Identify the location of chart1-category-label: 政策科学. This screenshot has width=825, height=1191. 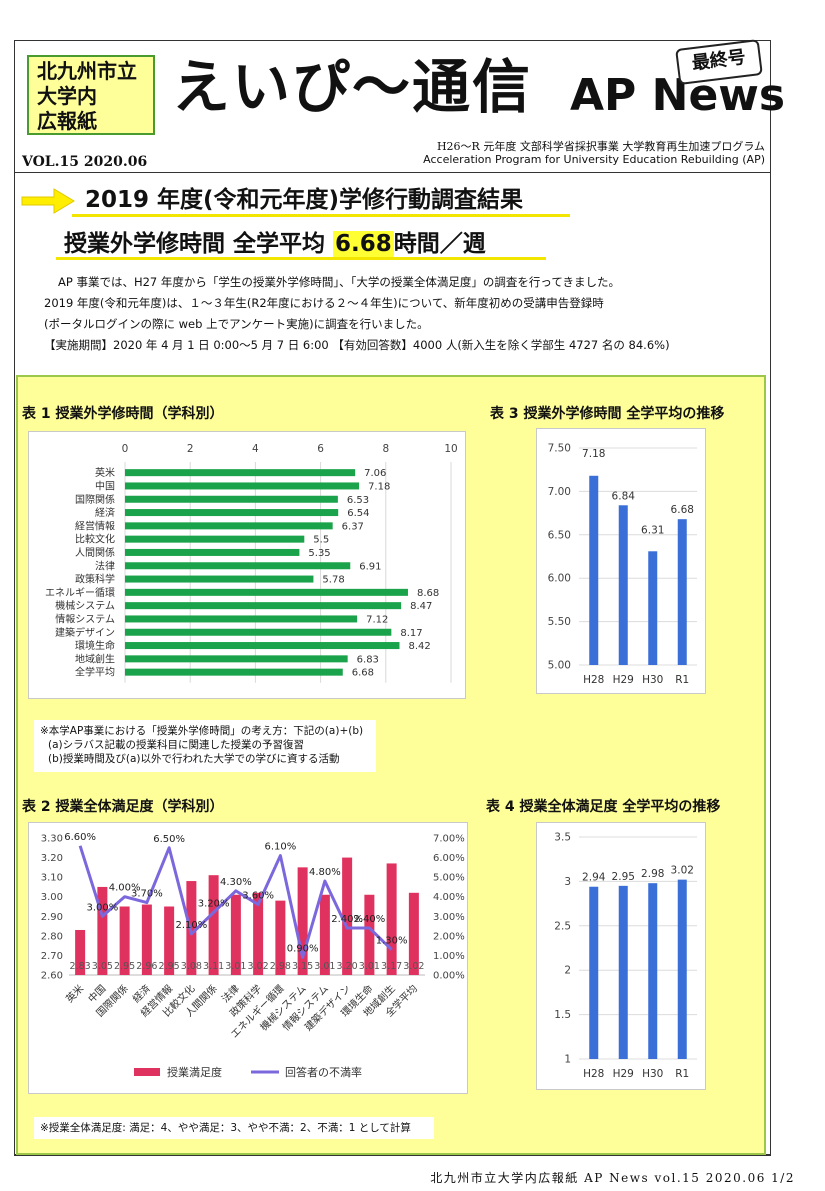
(95, 579).